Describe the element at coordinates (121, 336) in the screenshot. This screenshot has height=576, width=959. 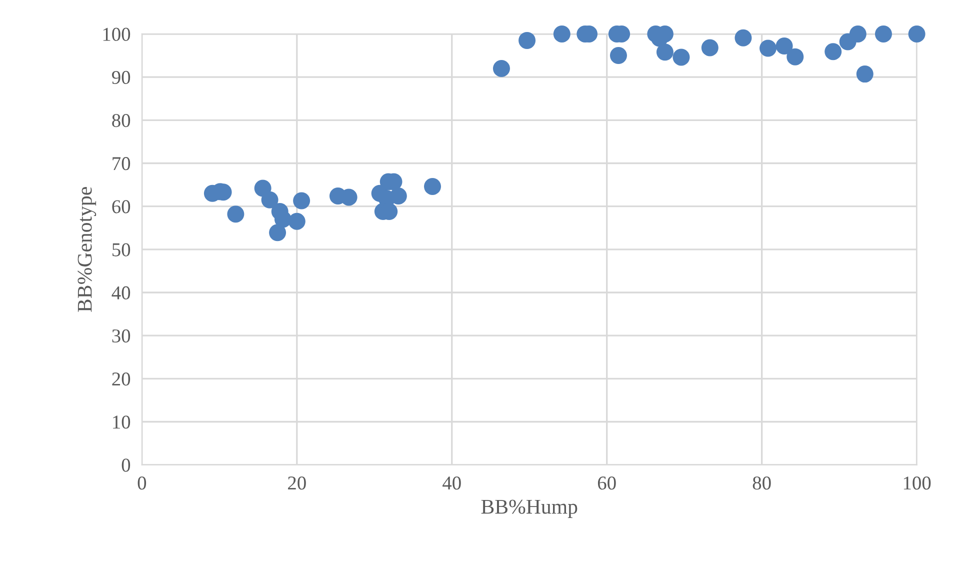
I see `y-tick-label: 30` at that location.